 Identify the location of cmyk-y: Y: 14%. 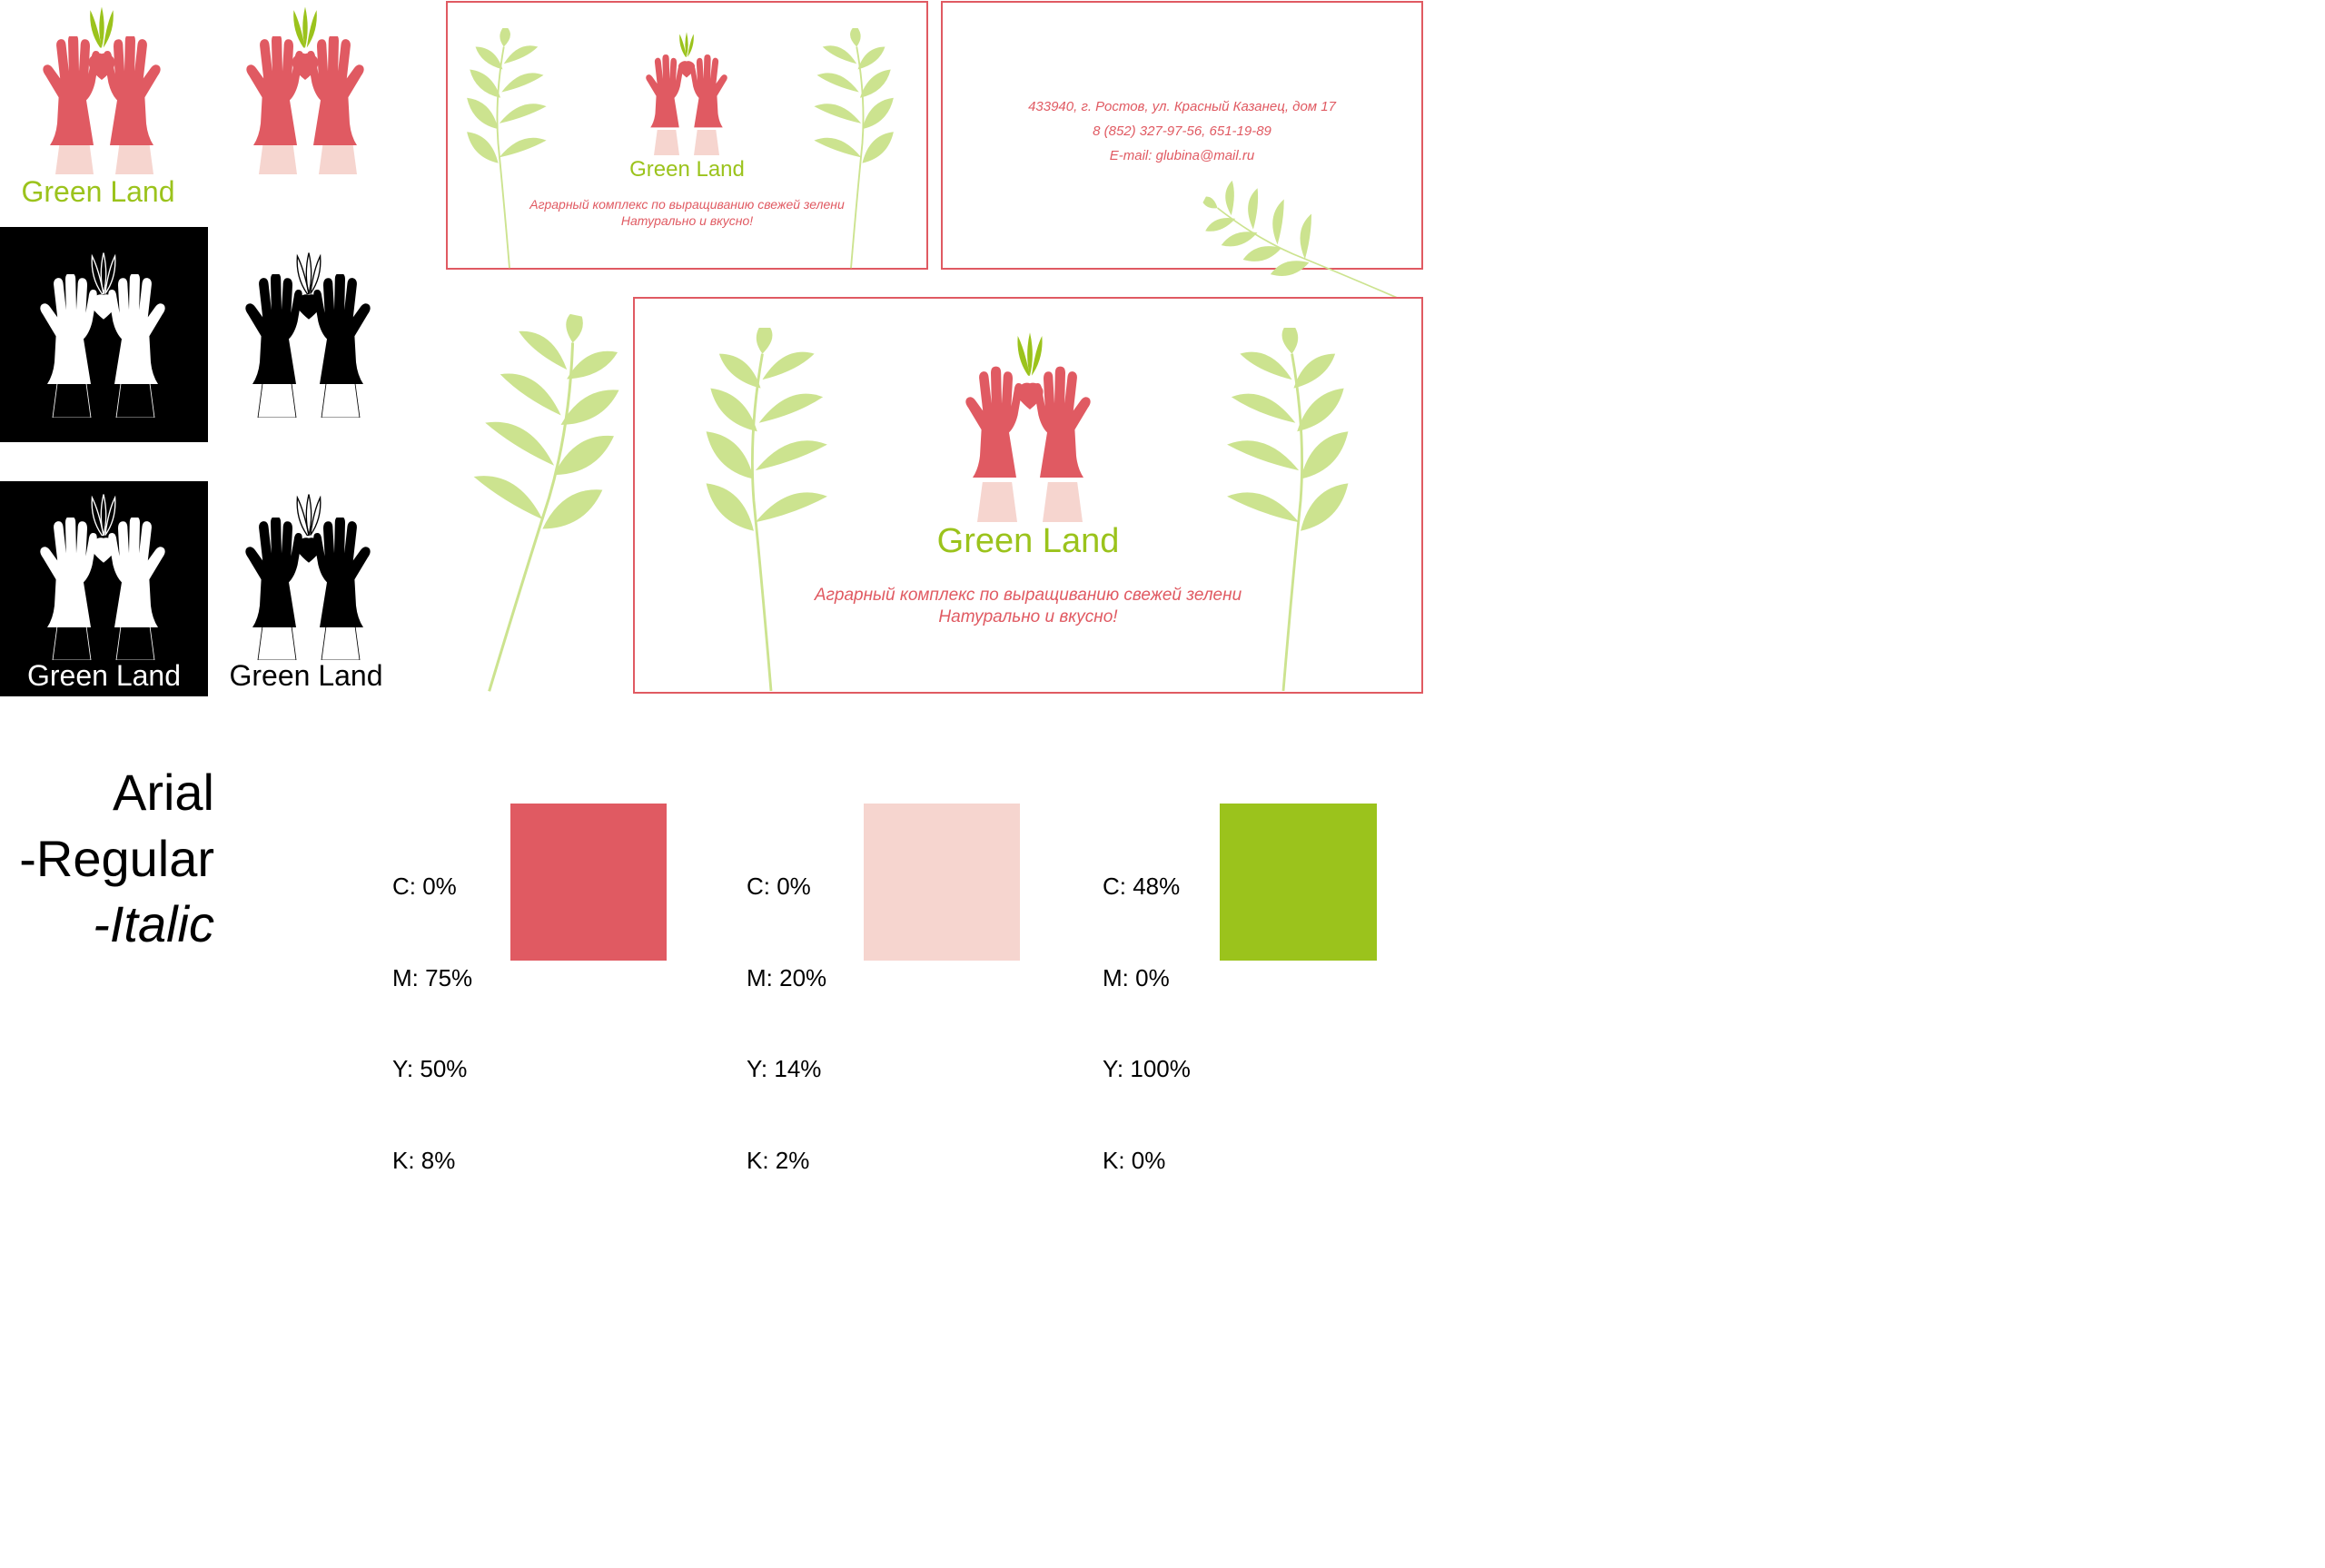
(784, 1069).